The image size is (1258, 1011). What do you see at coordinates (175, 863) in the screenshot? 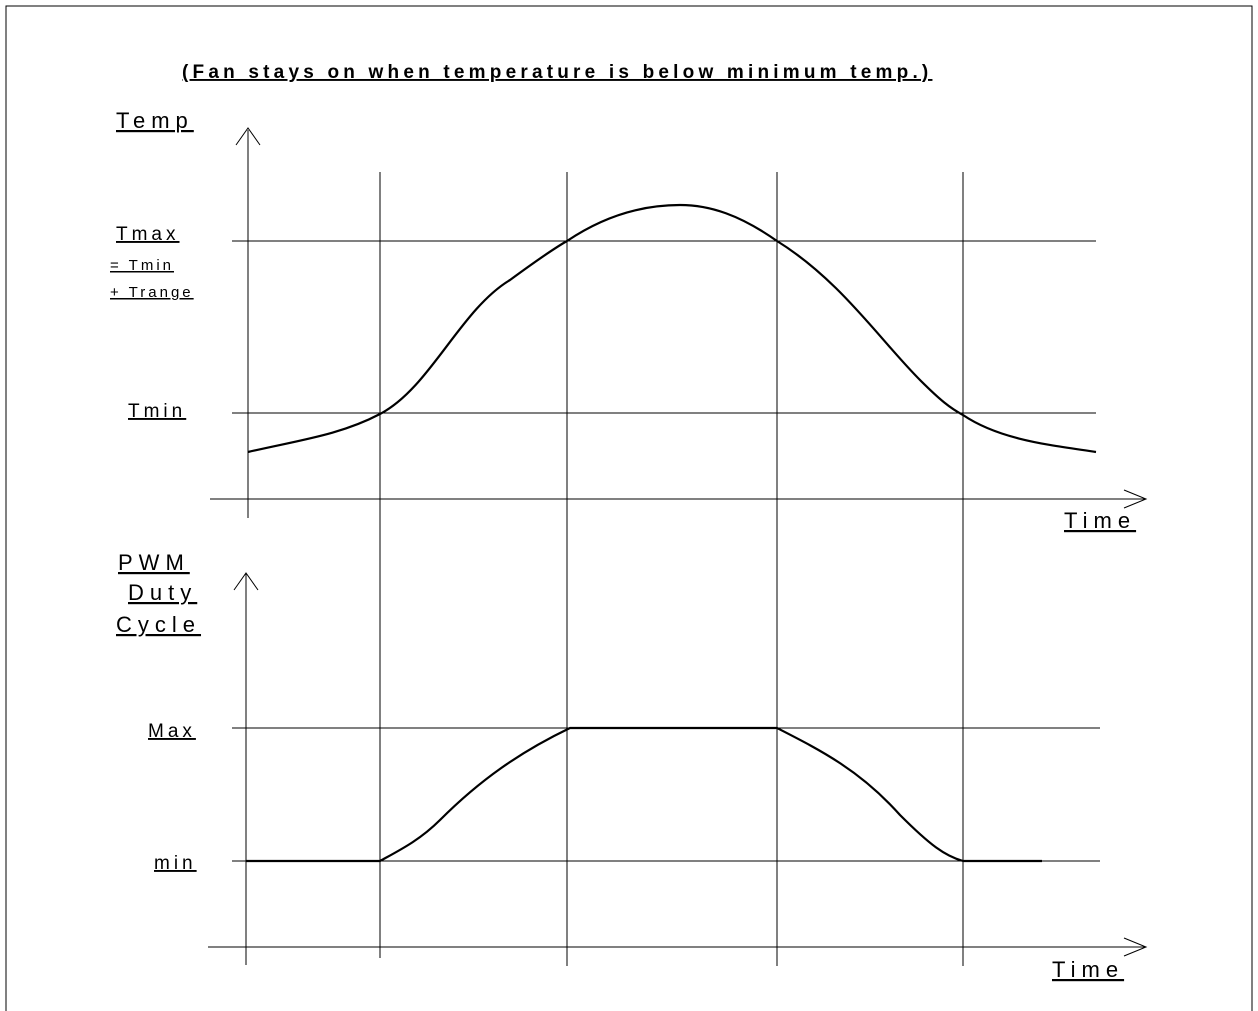
I see `min-label: min` at bounding box center [175, 863].